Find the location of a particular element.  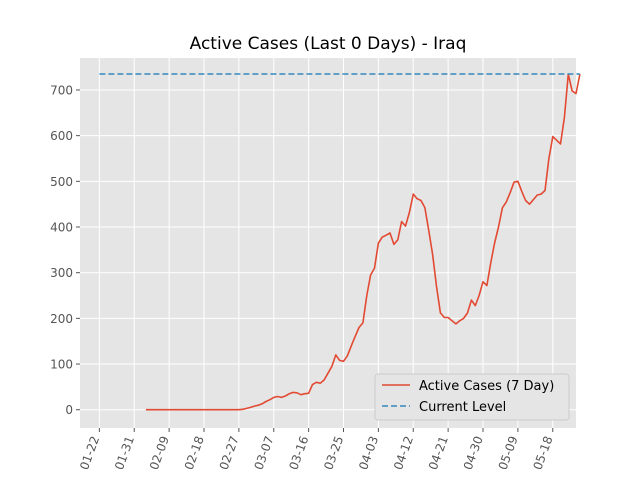

y-tick-label: 300 is located at coordinates (61, 273).